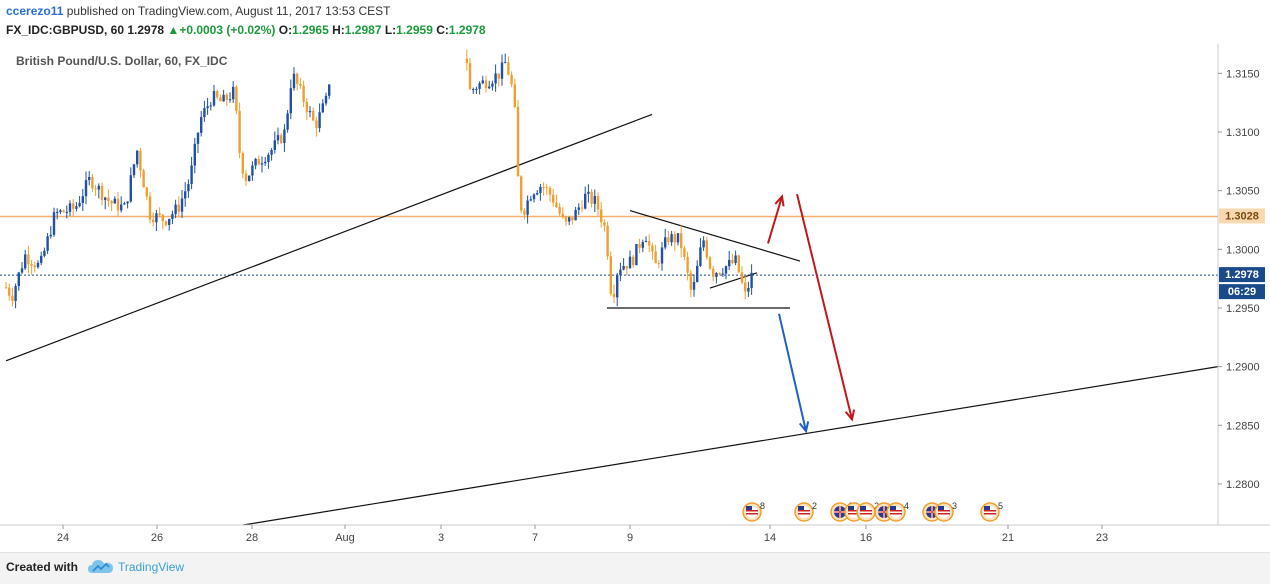  What do you see at coordinates (770, 538) in the screenshot?
I see `time-tick-label: 14` at bounding box center [770, 538].